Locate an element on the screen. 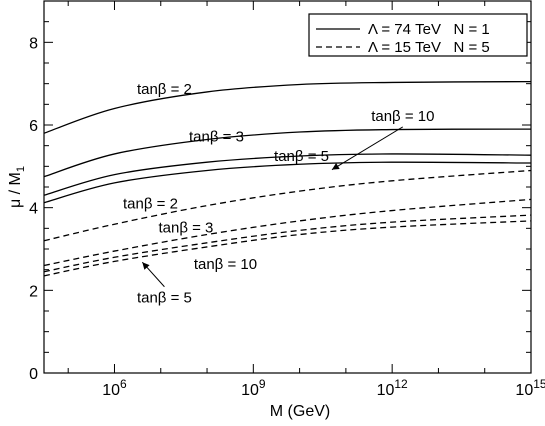 This screenshot has height=426, width=545. legend-entry-solid: Λ = 74 TeV N = 1 is located at coordinates (429, 29).